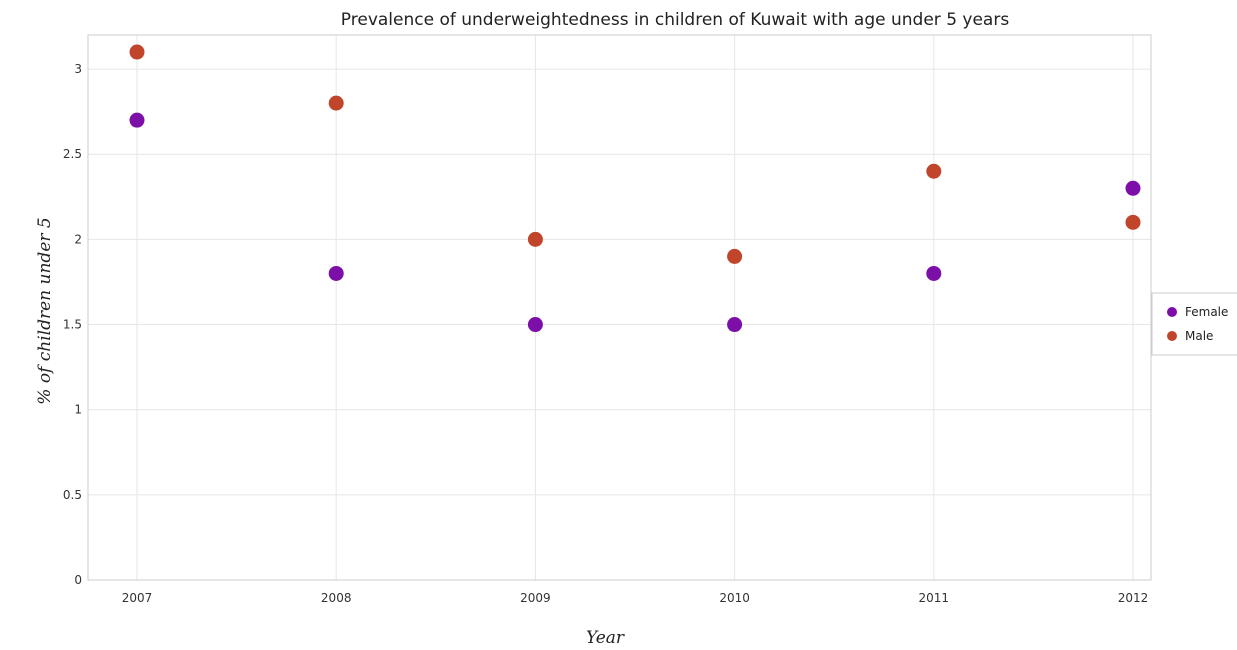  Describe the element at coordinates (137, 598) in the screenshot. I see `x-tick-label: 2007` at that location.